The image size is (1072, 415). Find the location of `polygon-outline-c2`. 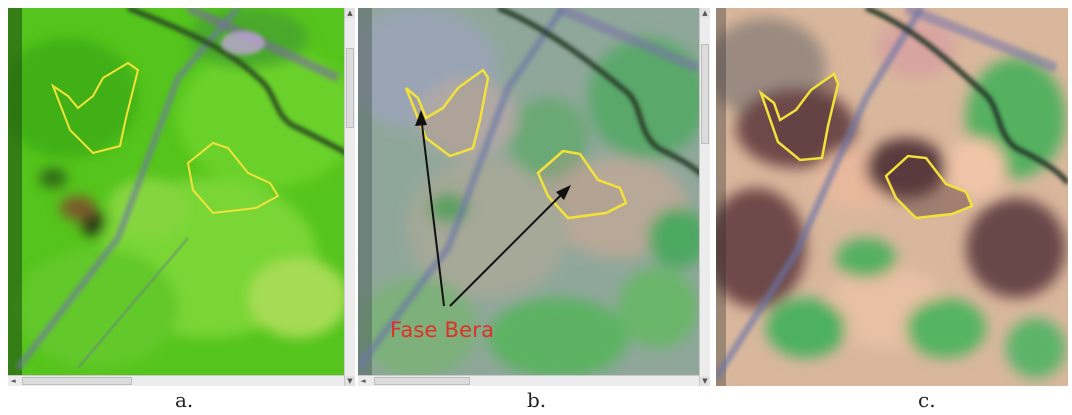

polygon-outline-c2 is located at coordinates (929, 187).